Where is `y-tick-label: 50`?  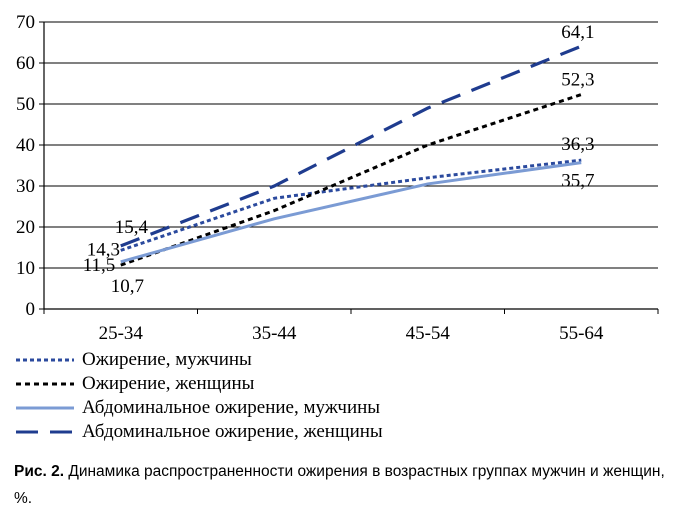 y-tick-label: 50 is located at coordinates (25, 104).